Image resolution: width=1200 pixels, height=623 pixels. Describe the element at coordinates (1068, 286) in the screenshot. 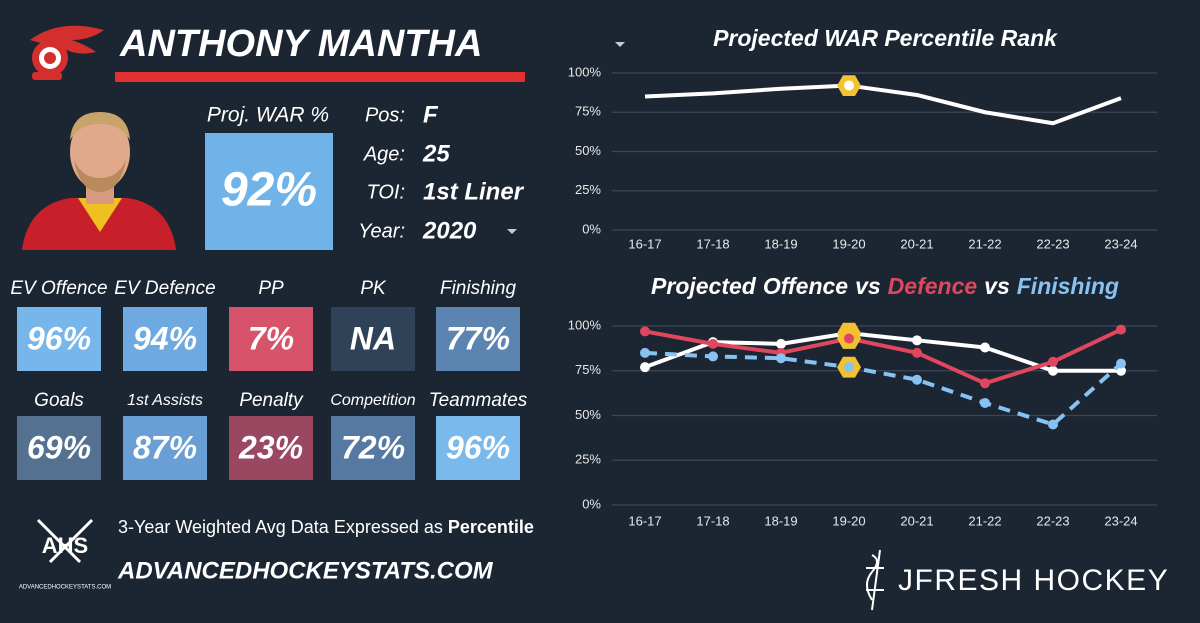

I see `title-part: Finishing` at that location.